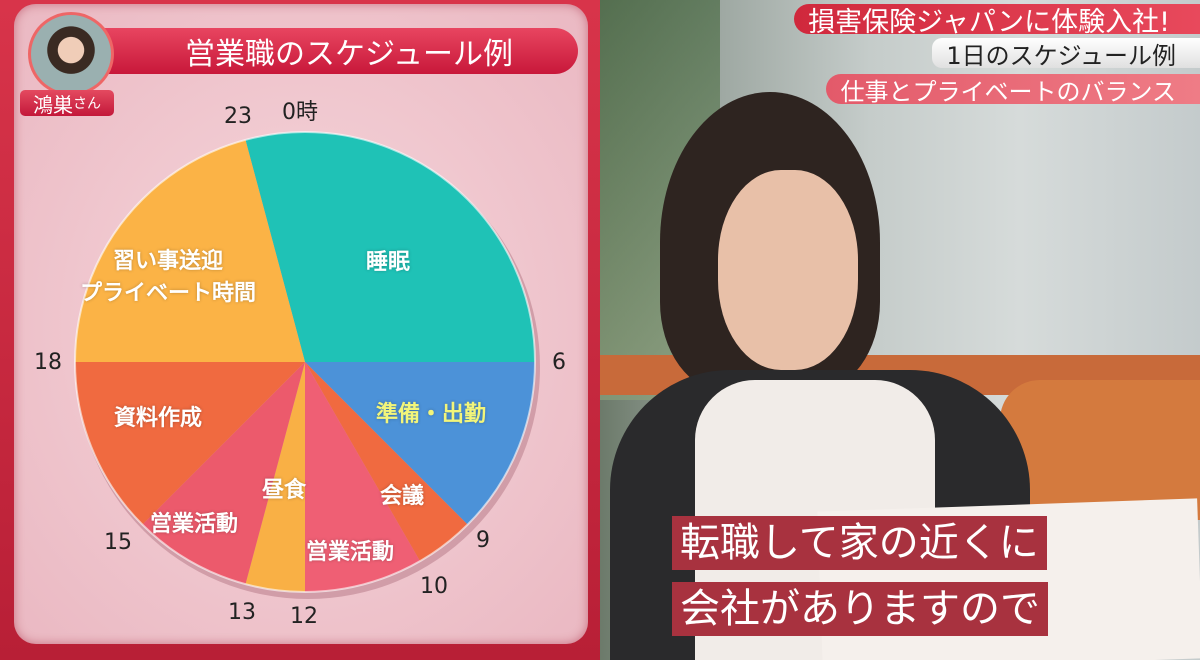 The height and width of the screenshot is (660, 1200). What do you see at coordinates (238, 116) in the screenshot?
I see `hour-label-23: 23` at bounding box center [238, 116].